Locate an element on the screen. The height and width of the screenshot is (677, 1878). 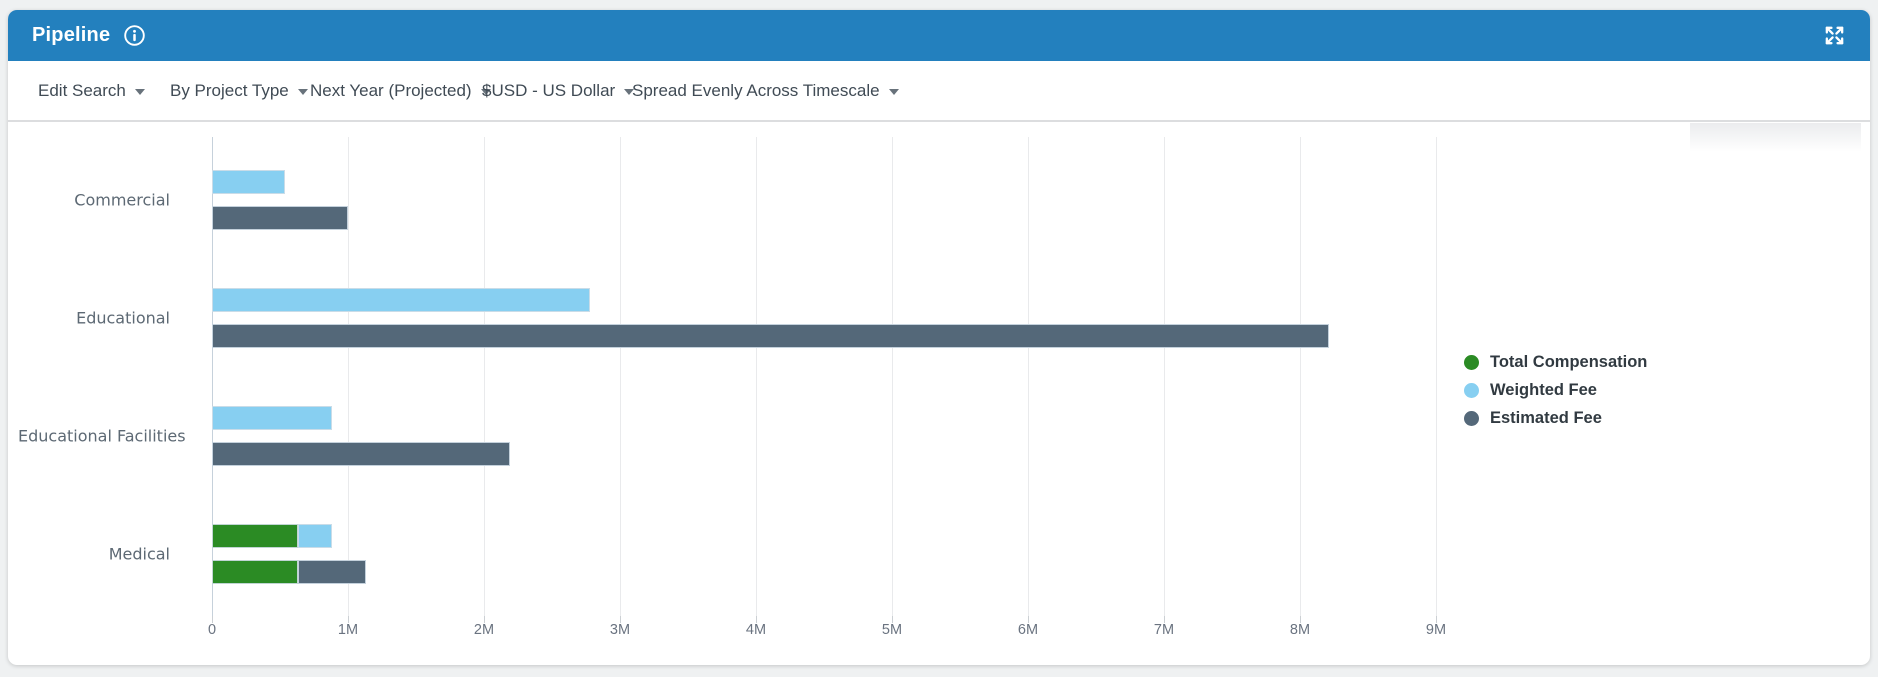
x-axis-label: 1M is located at coordinates (348, 630).